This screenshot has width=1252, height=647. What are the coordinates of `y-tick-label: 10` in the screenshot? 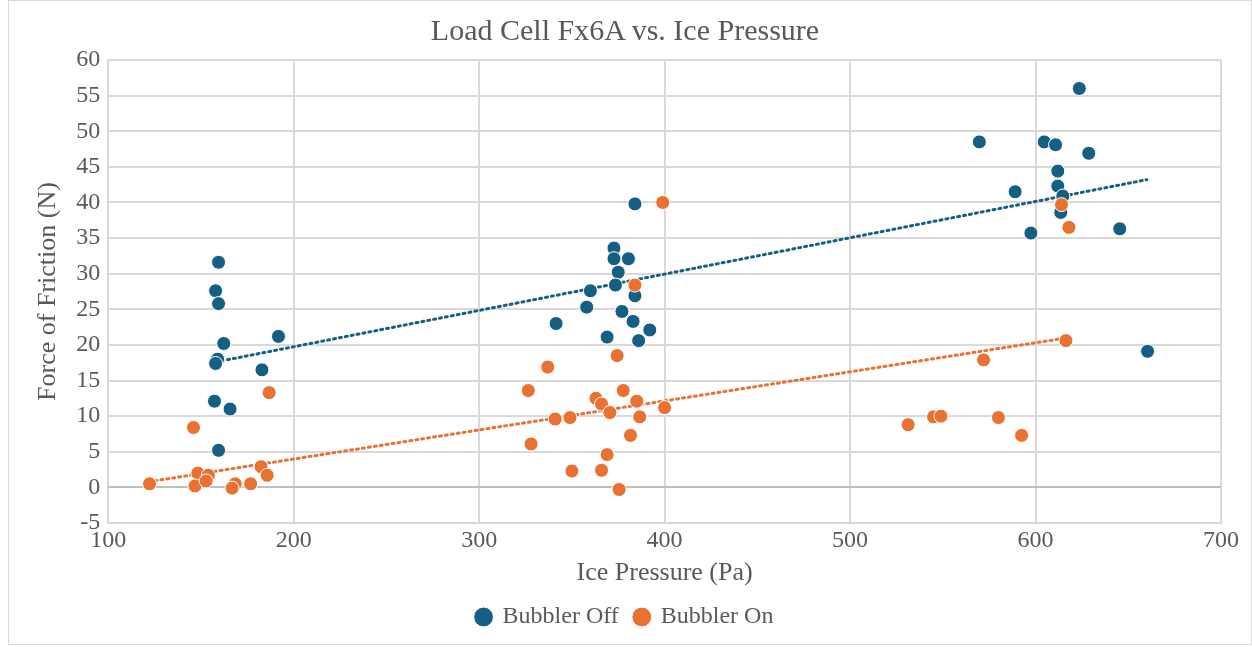 It's located at (88, 414).